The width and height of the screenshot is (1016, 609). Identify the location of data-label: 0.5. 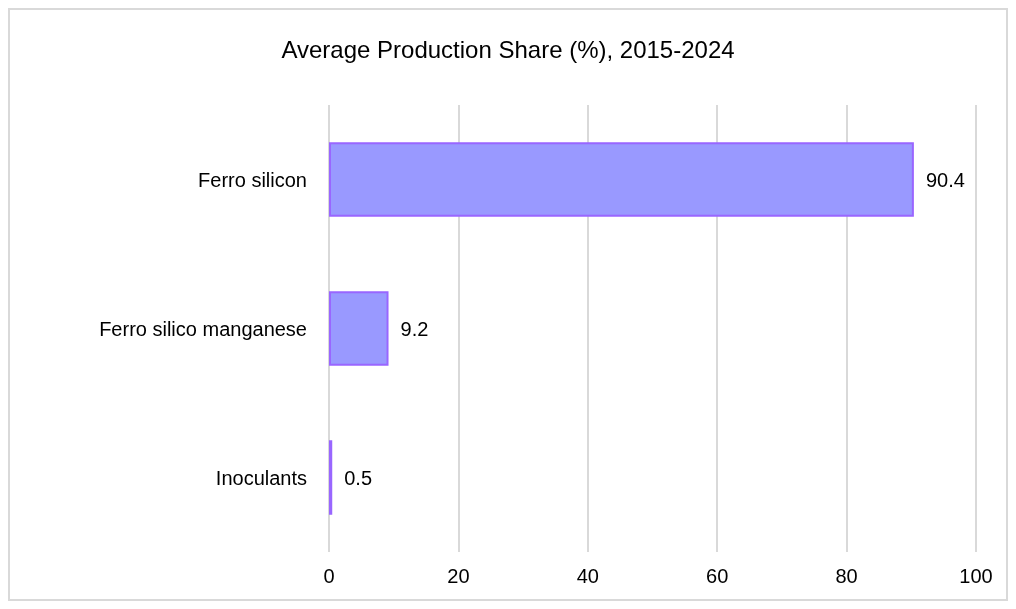
(358, 477).